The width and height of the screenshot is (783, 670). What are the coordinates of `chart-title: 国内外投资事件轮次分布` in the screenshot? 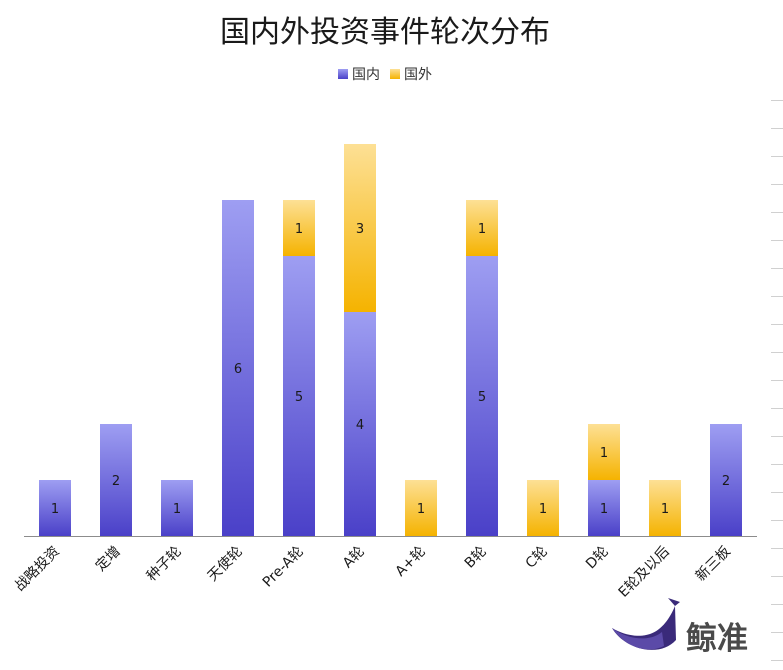 It's located at (385, 32).